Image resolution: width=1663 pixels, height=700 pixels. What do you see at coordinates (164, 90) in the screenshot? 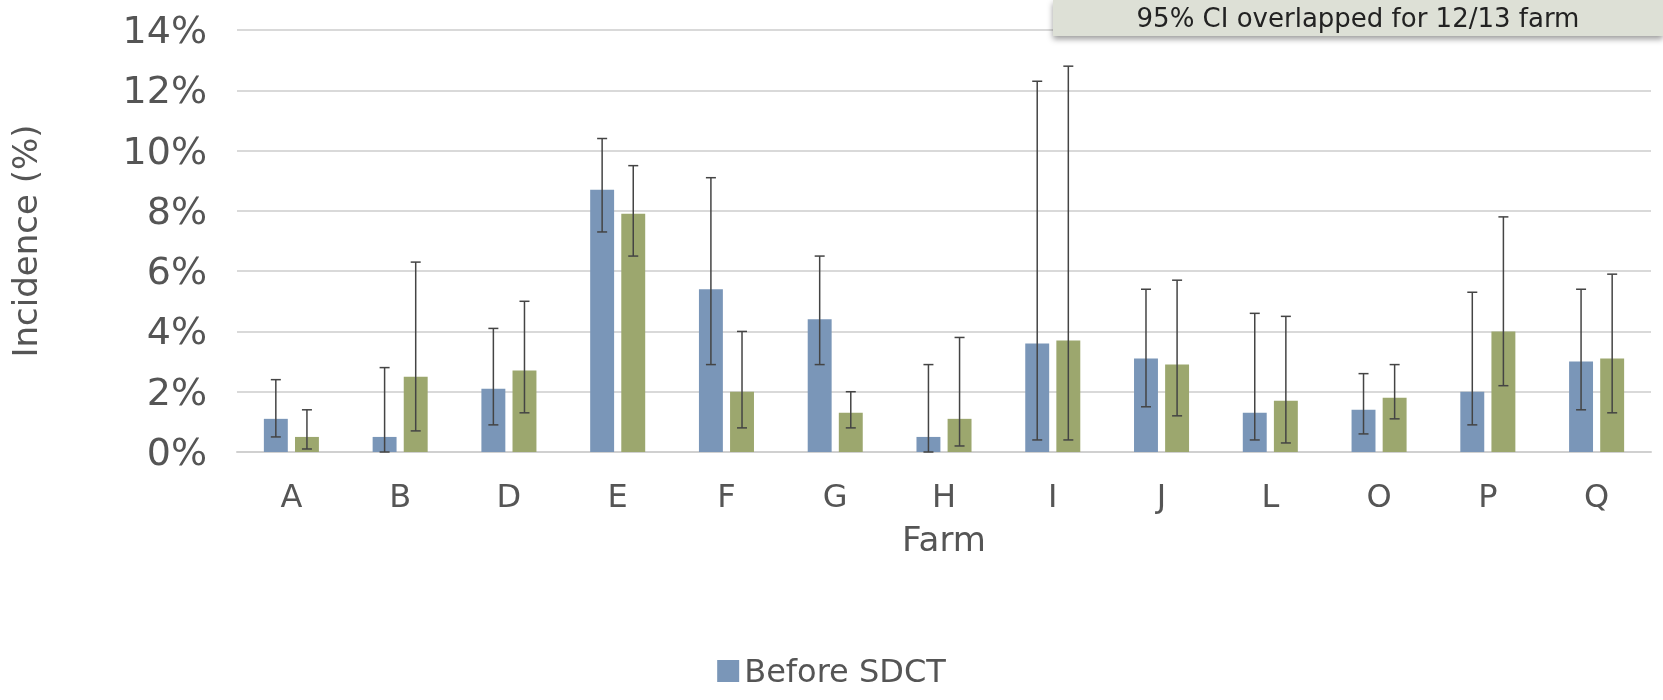
I see `y-tick-label: 12%` at bounding box center [164, 90].